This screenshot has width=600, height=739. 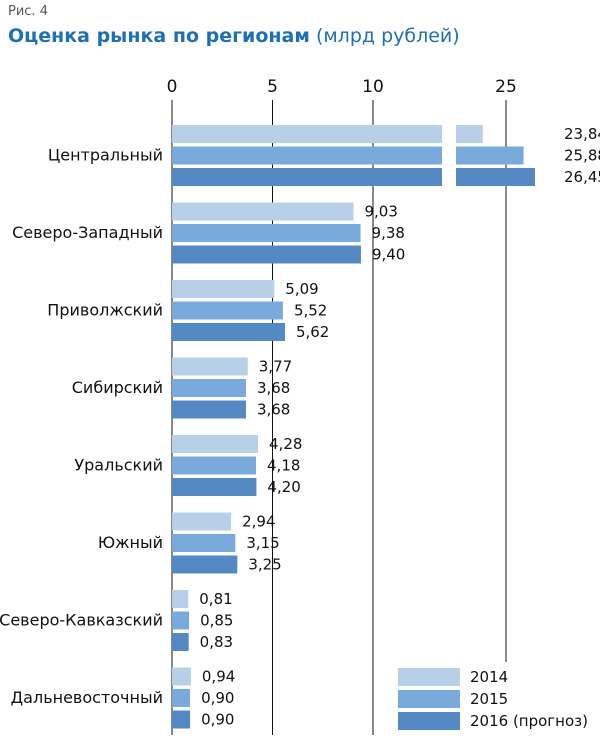 I want to click on legend-label: 2016 (прогноз), so click(x=529, y=721).